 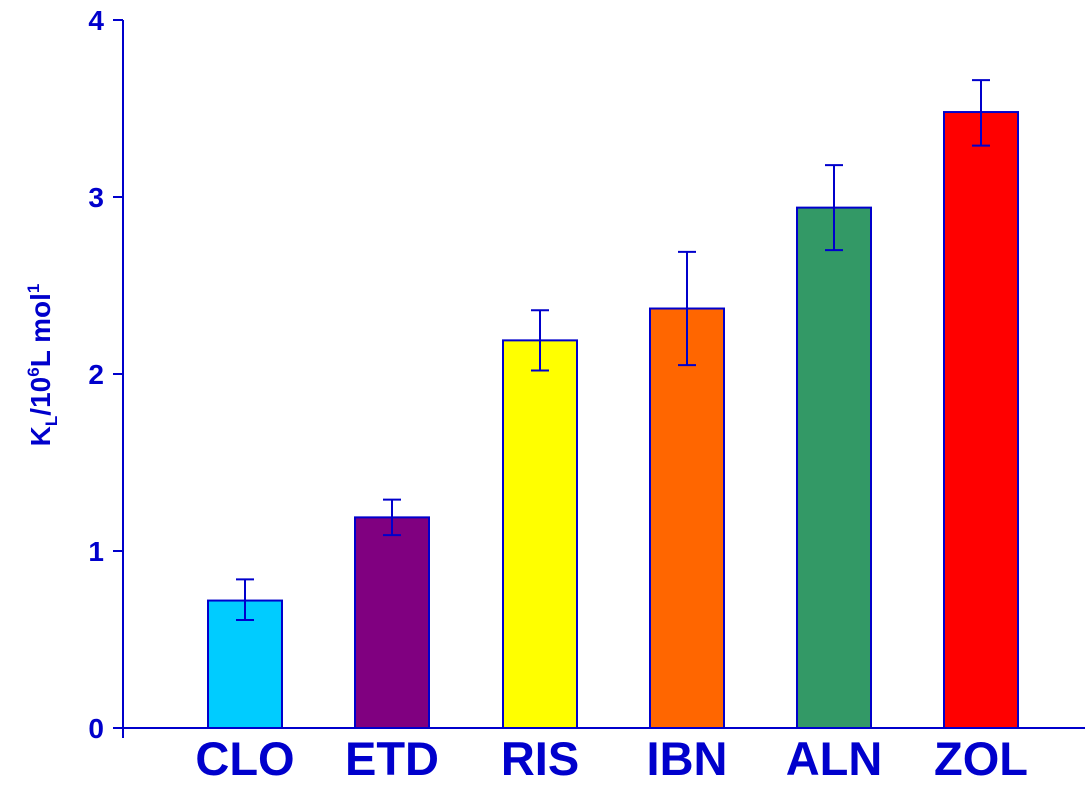 I want to click on y-axis-title-unit: L mol, so click(x=40, y=330).